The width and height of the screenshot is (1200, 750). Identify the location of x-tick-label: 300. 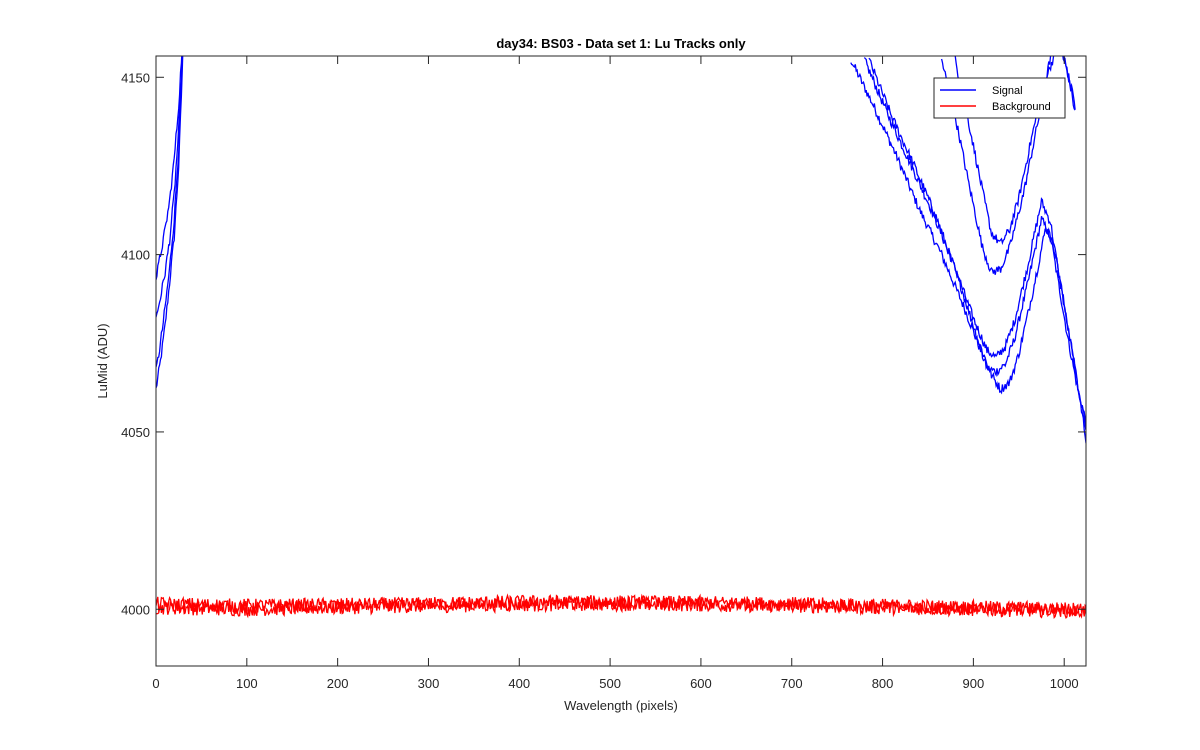
(429, 683).